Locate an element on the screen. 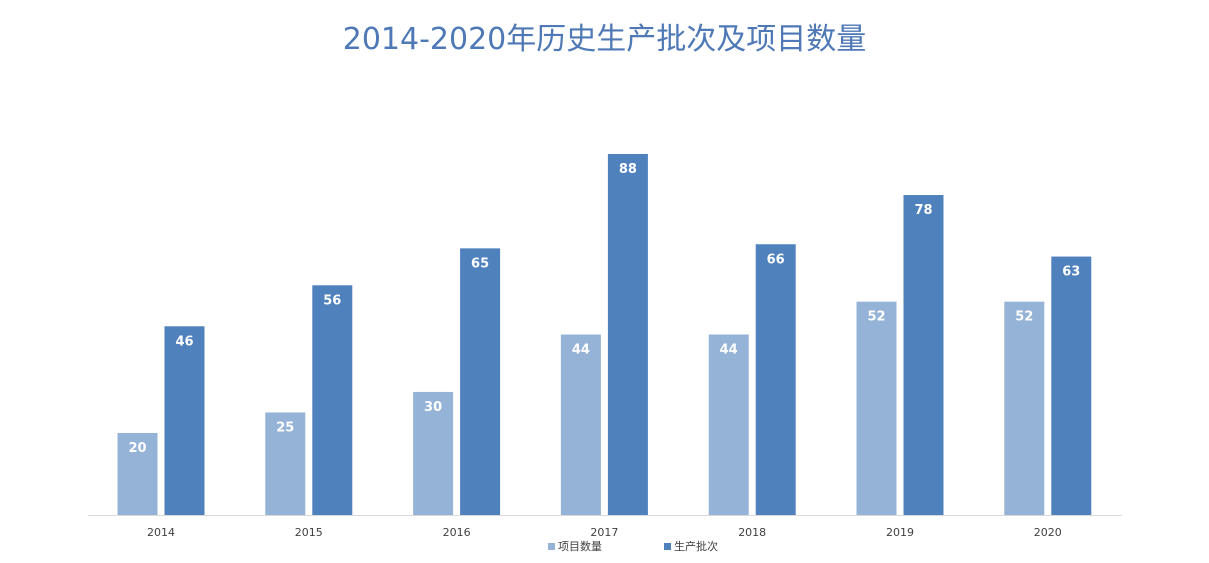 The image size is (1209, 563). x-tick-label-2018: 2018 is located at coordinates (752, 532).